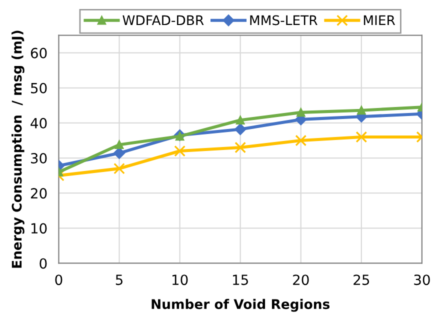  I want to click on legend-label: MMS-LETR, so click(284, 20).